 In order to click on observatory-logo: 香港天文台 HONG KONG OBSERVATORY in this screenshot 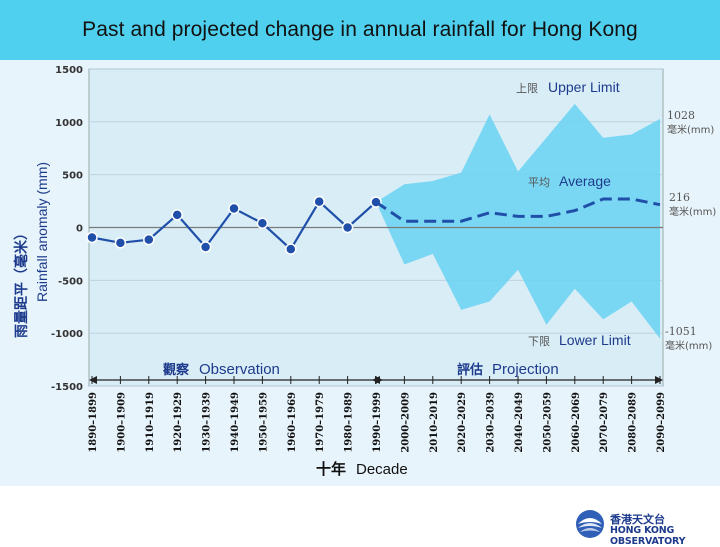, I will do `click(646, 527)`.